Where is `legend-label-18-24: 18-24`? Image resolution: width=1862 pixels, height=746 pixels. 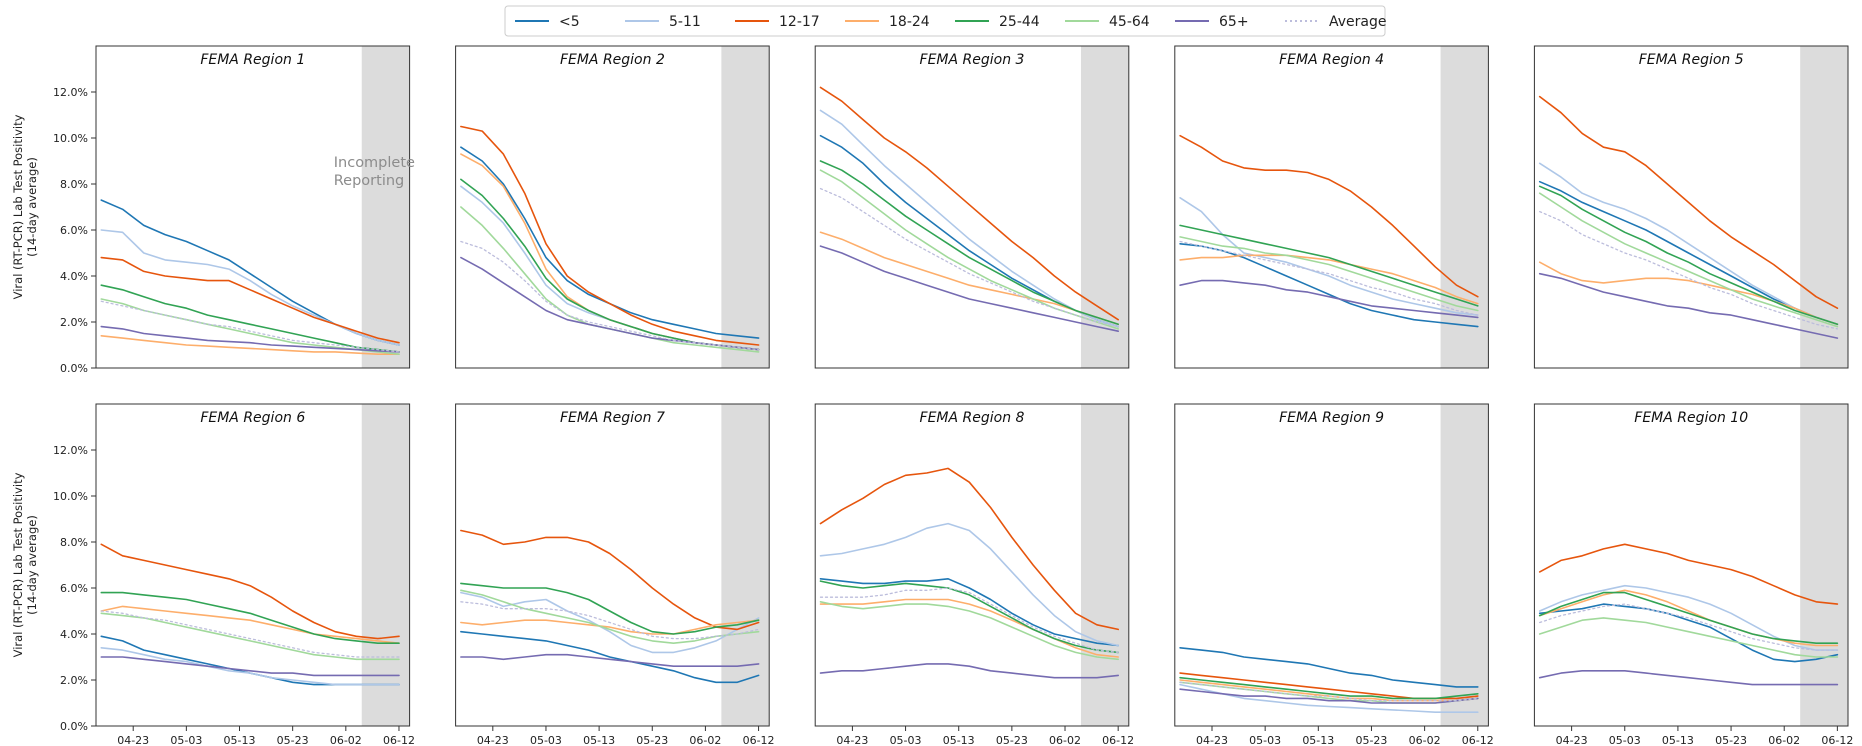
legend-label-18-24: 18-24 is located at coordinates (909, 22).